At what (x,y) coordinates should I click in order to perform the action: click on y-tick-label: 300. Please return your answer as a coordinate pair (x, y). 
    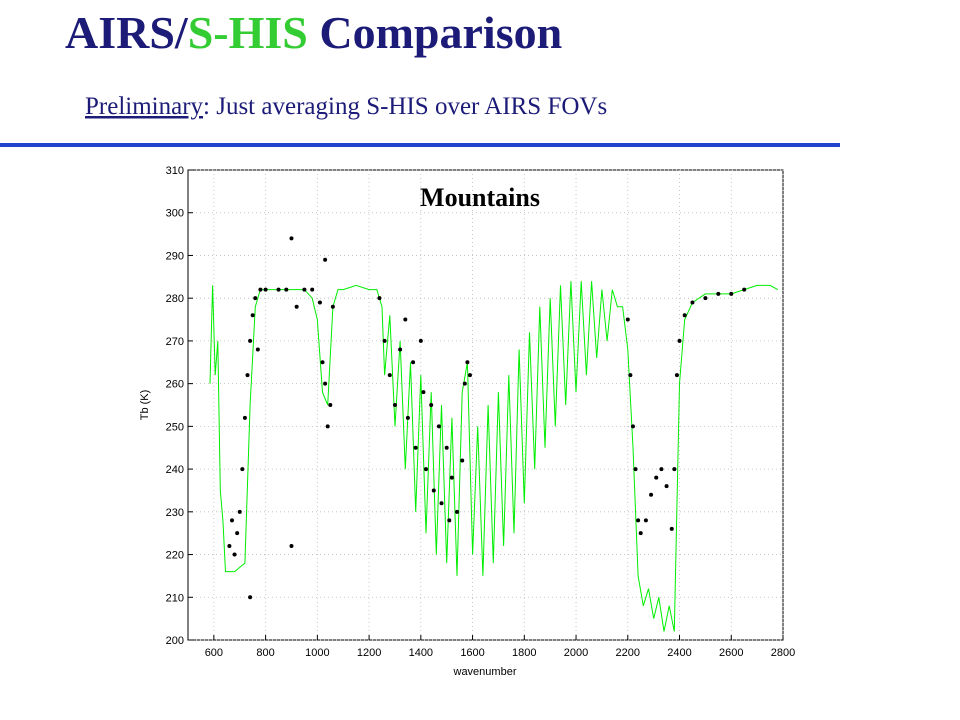
    Looking at the image, I should click on (175, 214).